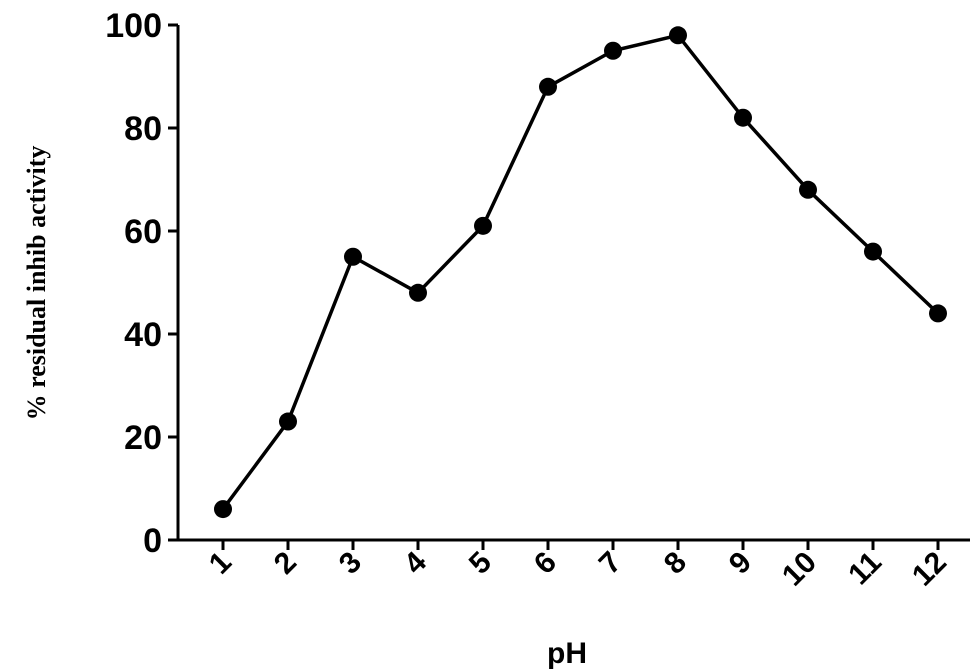  I want to click on x-tick-label: 2, so click(285, 563).